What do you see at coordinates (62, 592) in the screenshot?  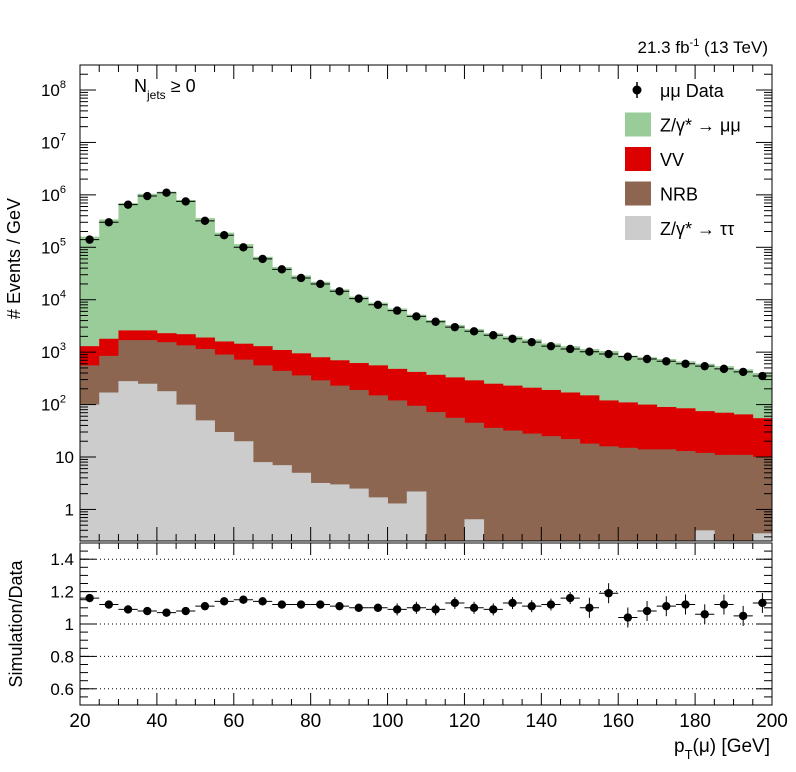 I see `ratio-y-tick-label: 1.2` at bounding box center [62, 592].